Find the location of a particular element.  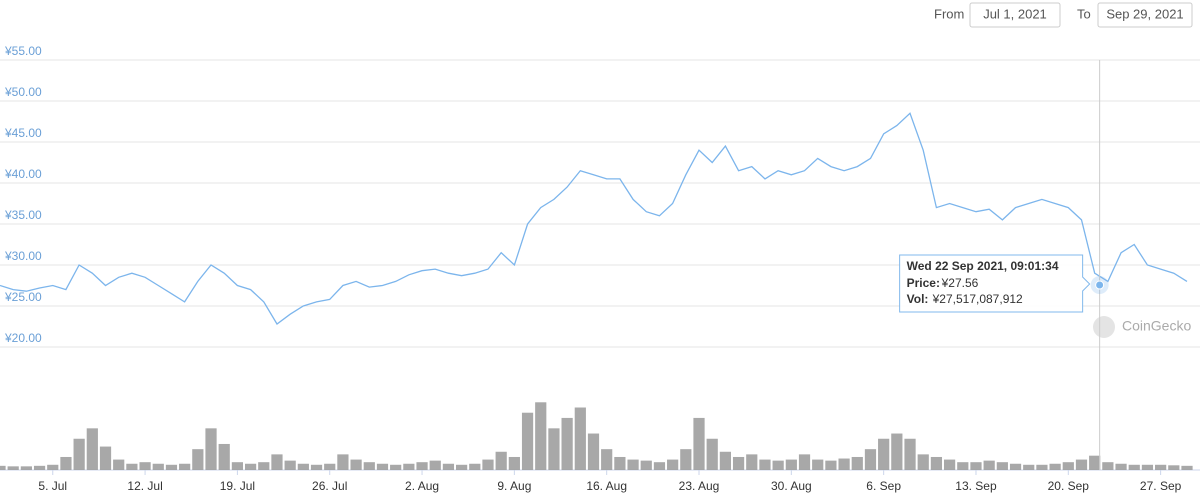

x-tick-label: 9. Aug is located at coordinates (514, 486).